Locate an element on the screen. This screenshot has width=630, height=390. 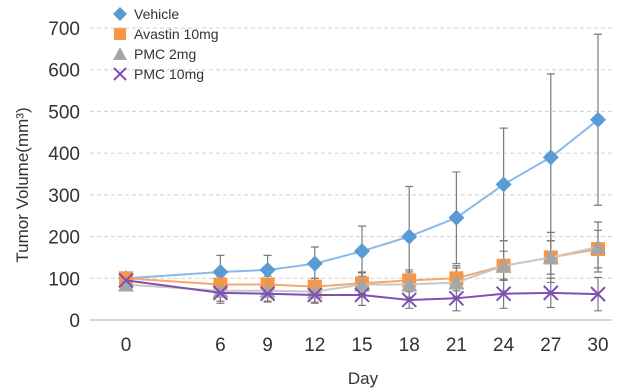
y-tick-label: 300 is located at coordinates (64, 196).